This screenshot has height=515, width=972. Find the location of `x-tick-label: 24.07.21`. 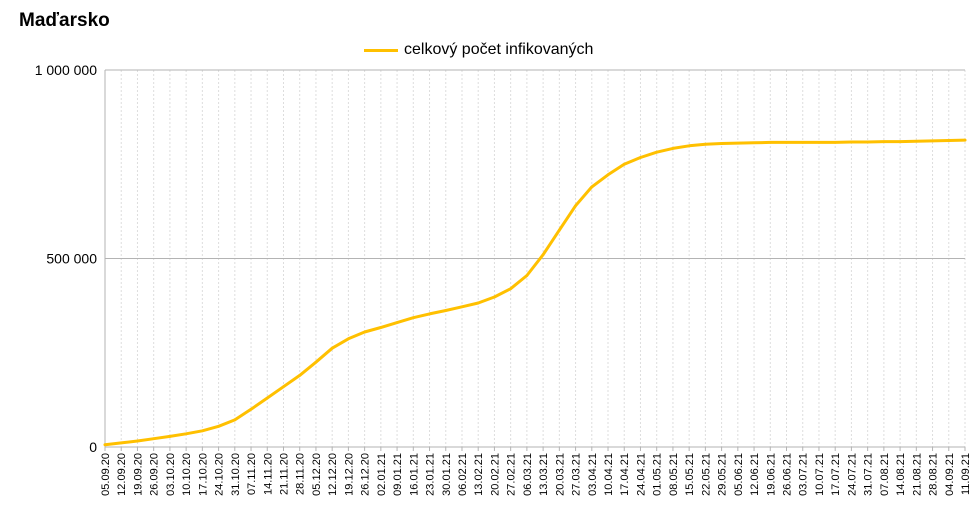

x-tick-label: 24.07.21 is located at coordinates (852, 474).